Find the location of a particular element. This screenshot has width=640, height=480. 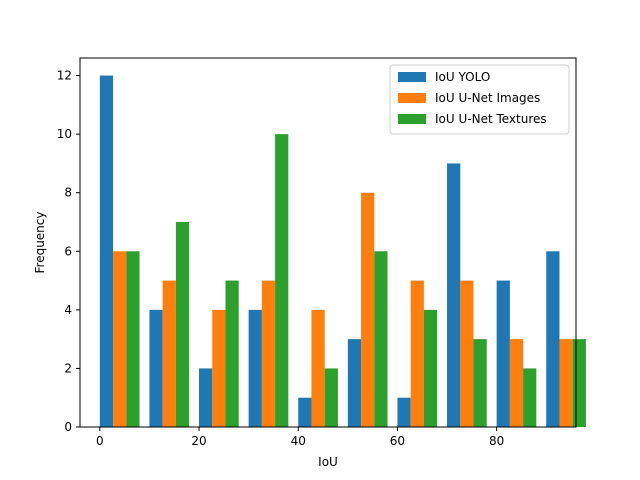

legend-label: IoU YOLO is located at coordinates (462, 77).